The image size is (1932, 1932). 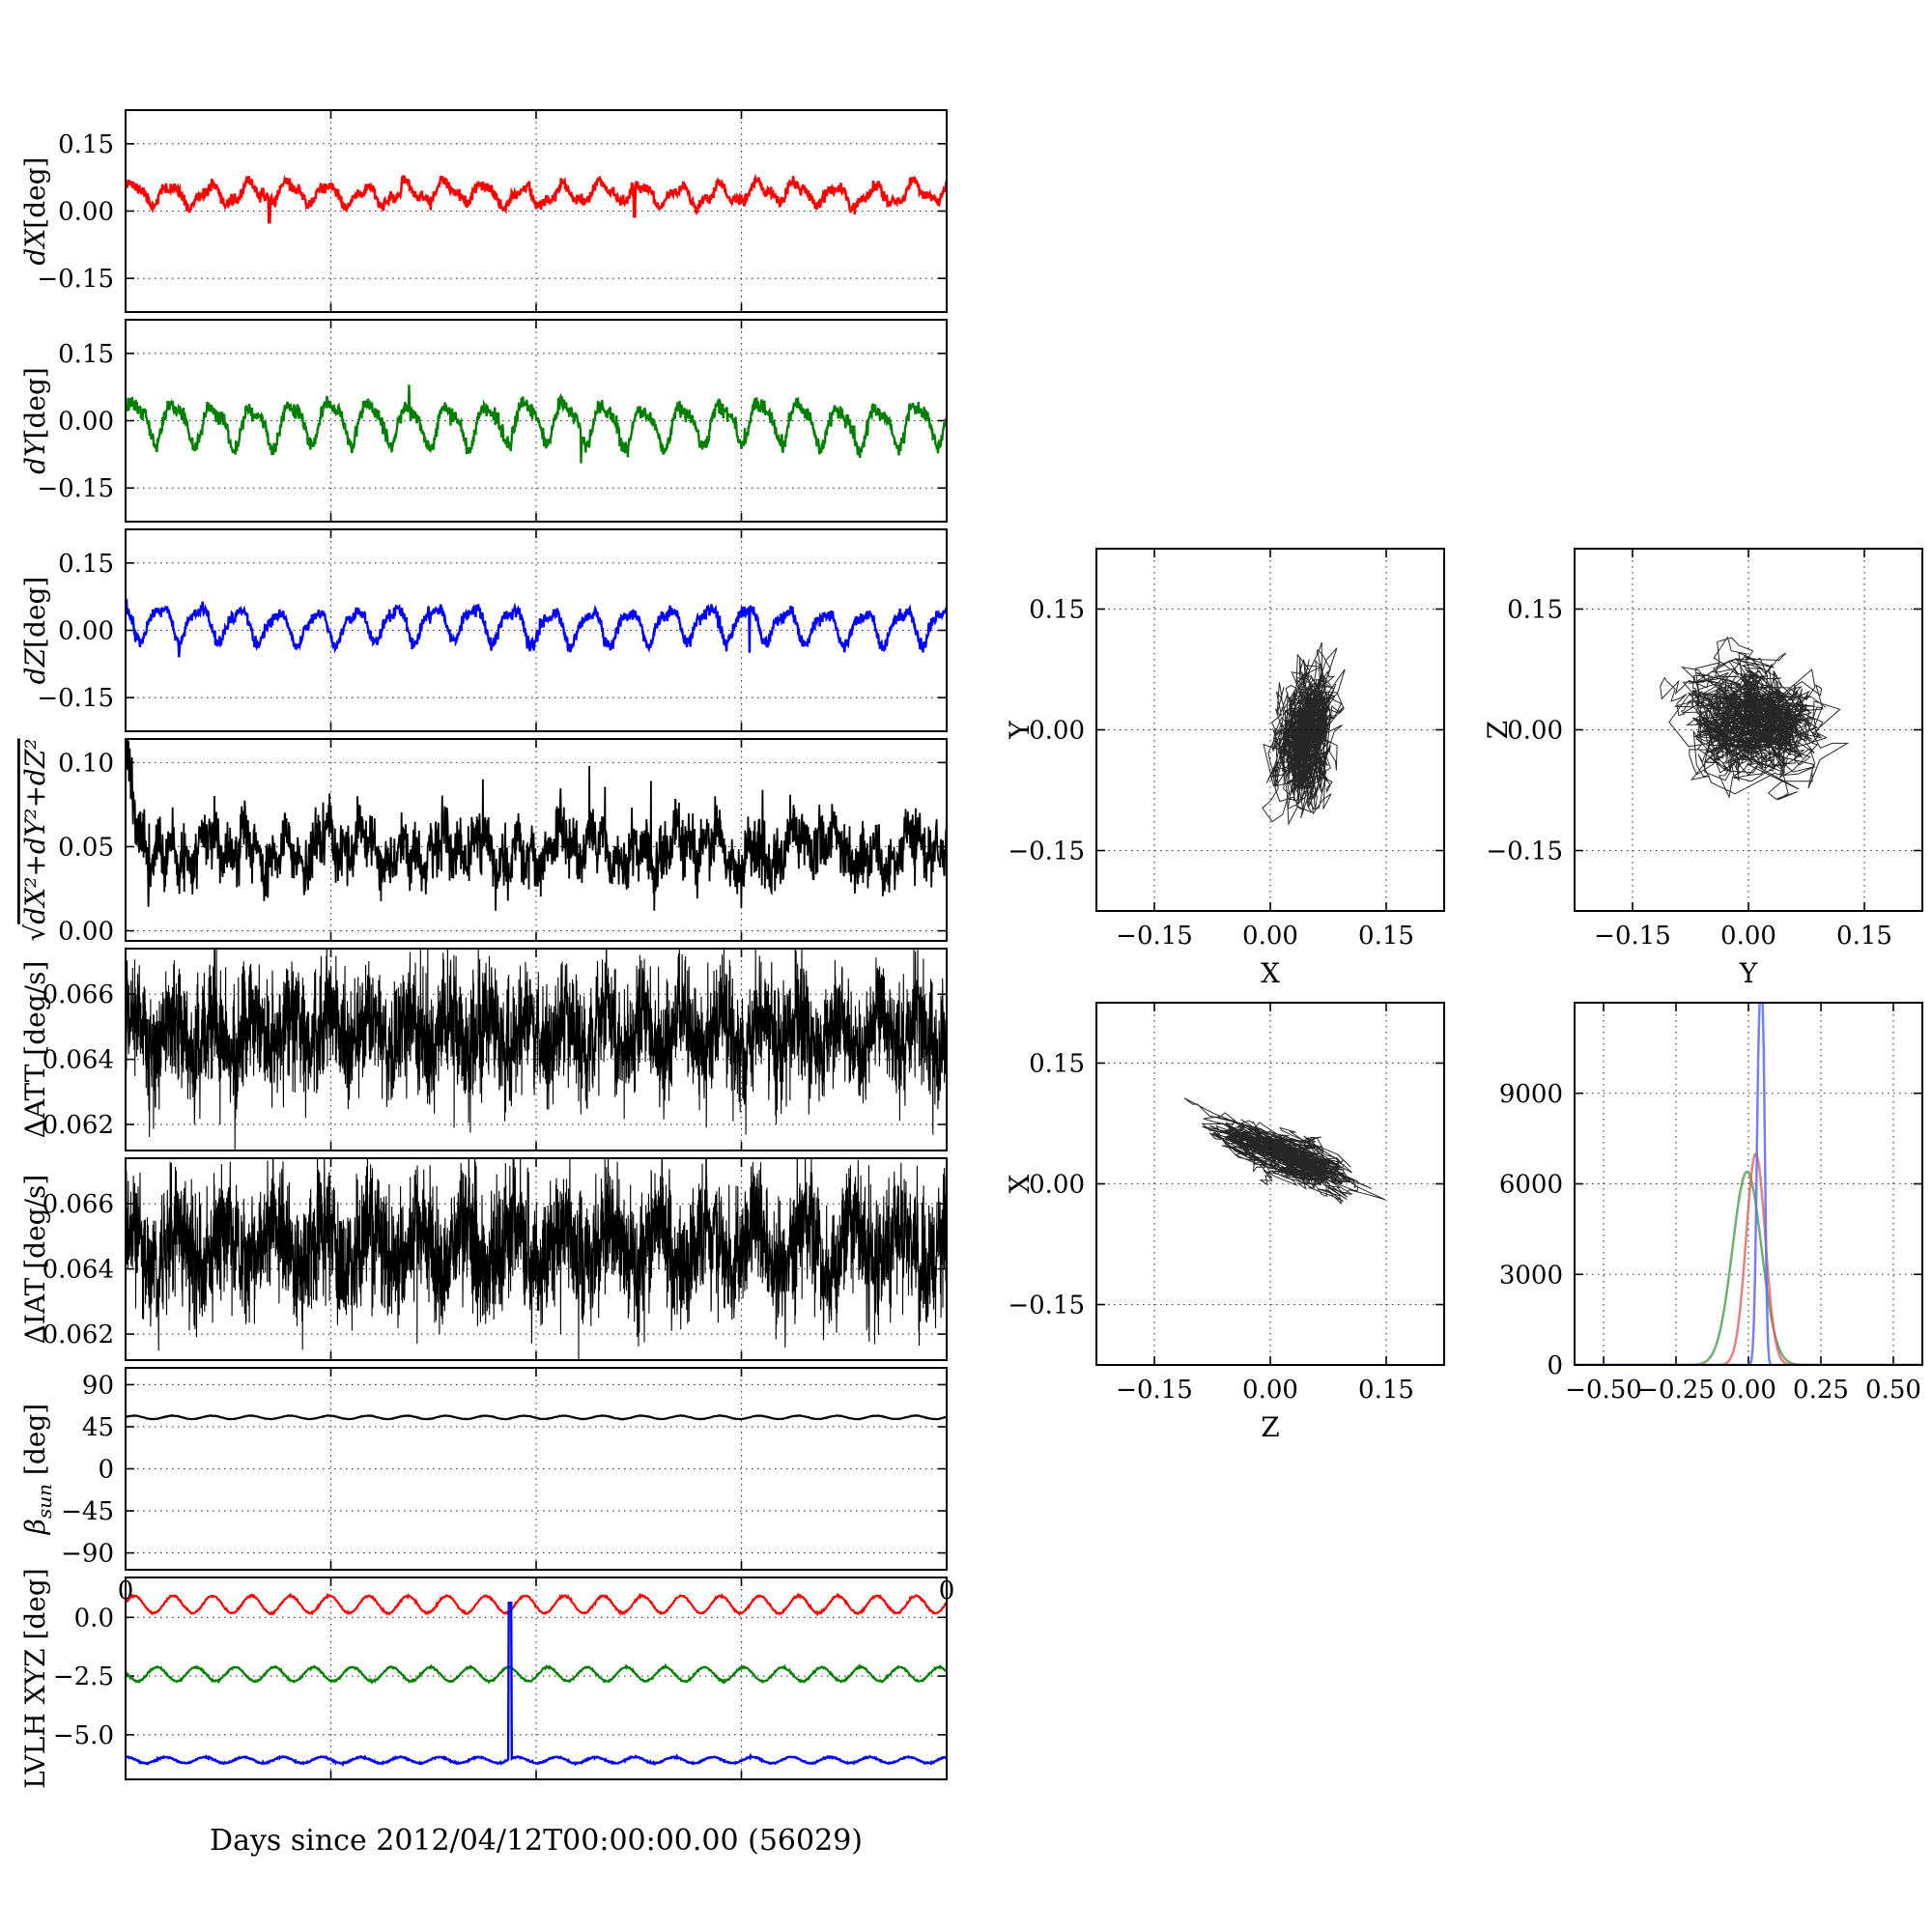 I want to click on svg-text: dZ[deg], so click(x=35, y=631).